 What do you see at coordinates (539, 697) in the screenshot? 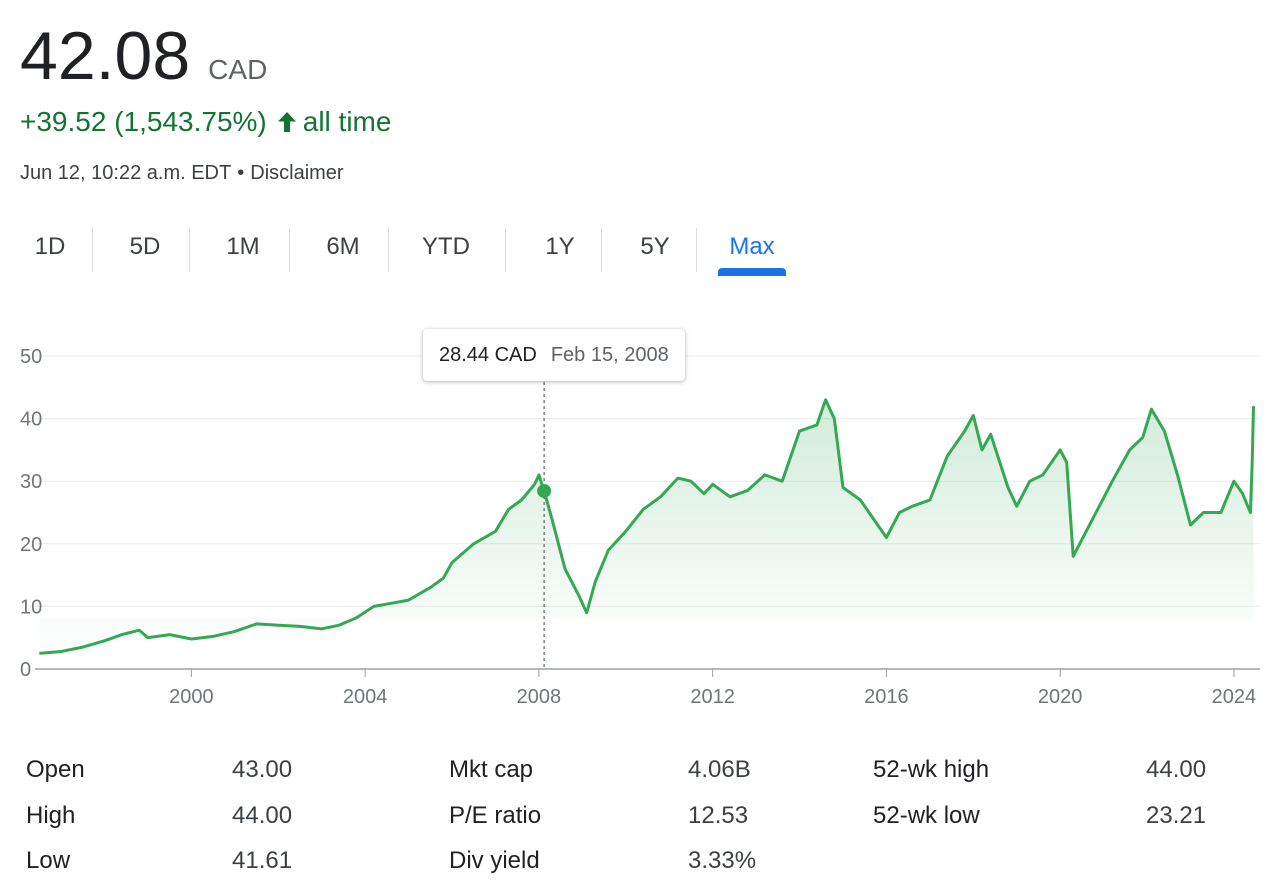
I see `x-tick-label: 2008` at bounding box center [539, 697].